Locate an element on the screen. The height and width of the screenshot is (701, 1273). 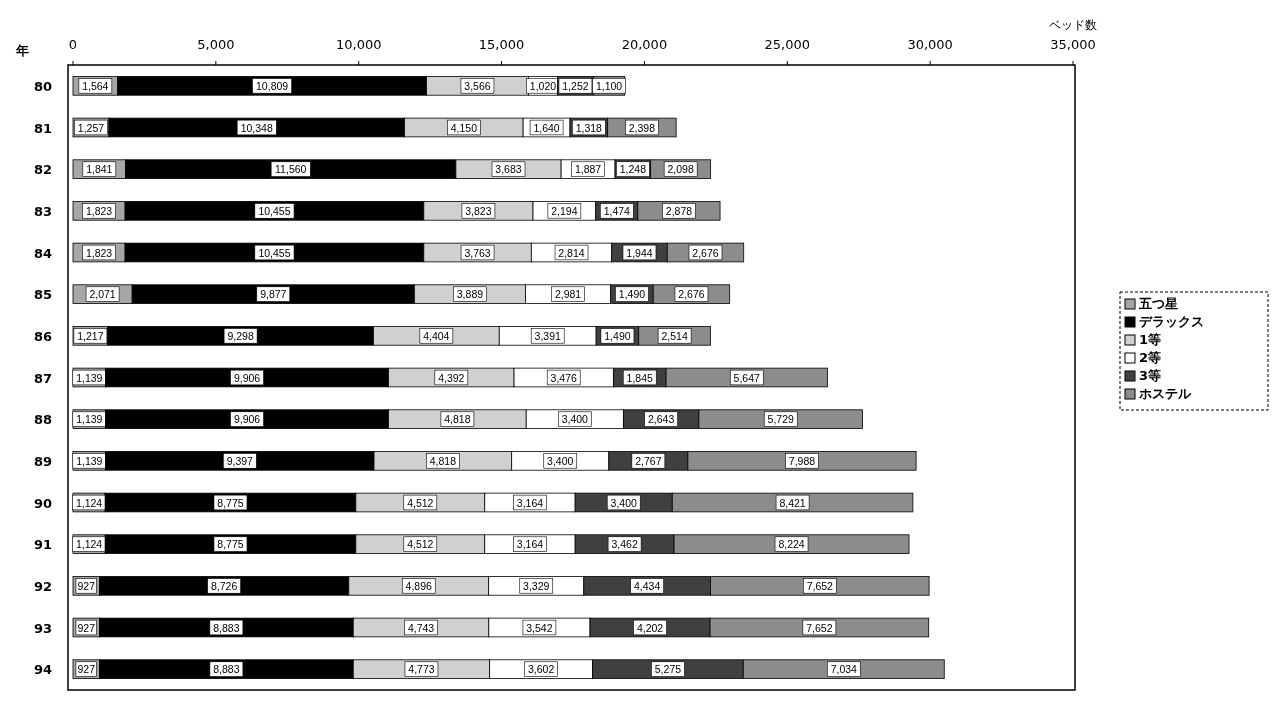
legend-label: 2等 is located at coordinates (1150, 357).